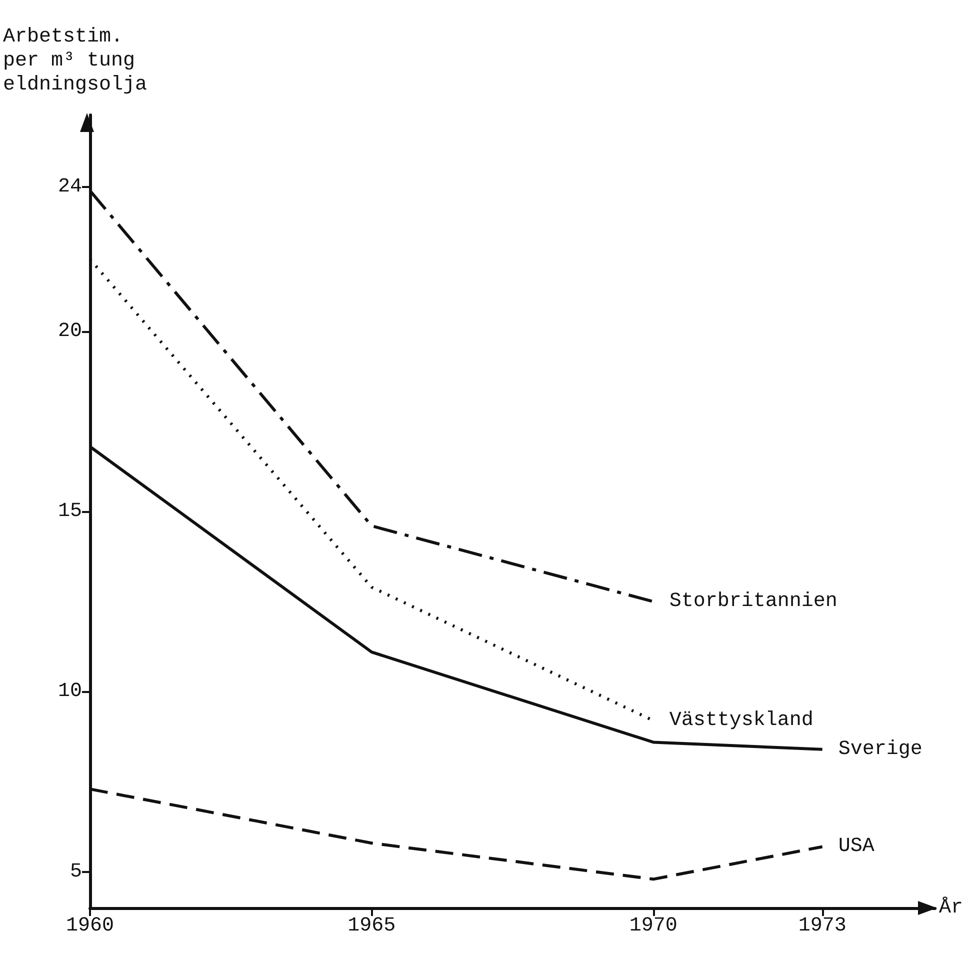 This screenshot has width=976, height=962. I want to click on x-tick-label: 1965, so click(372, 926).